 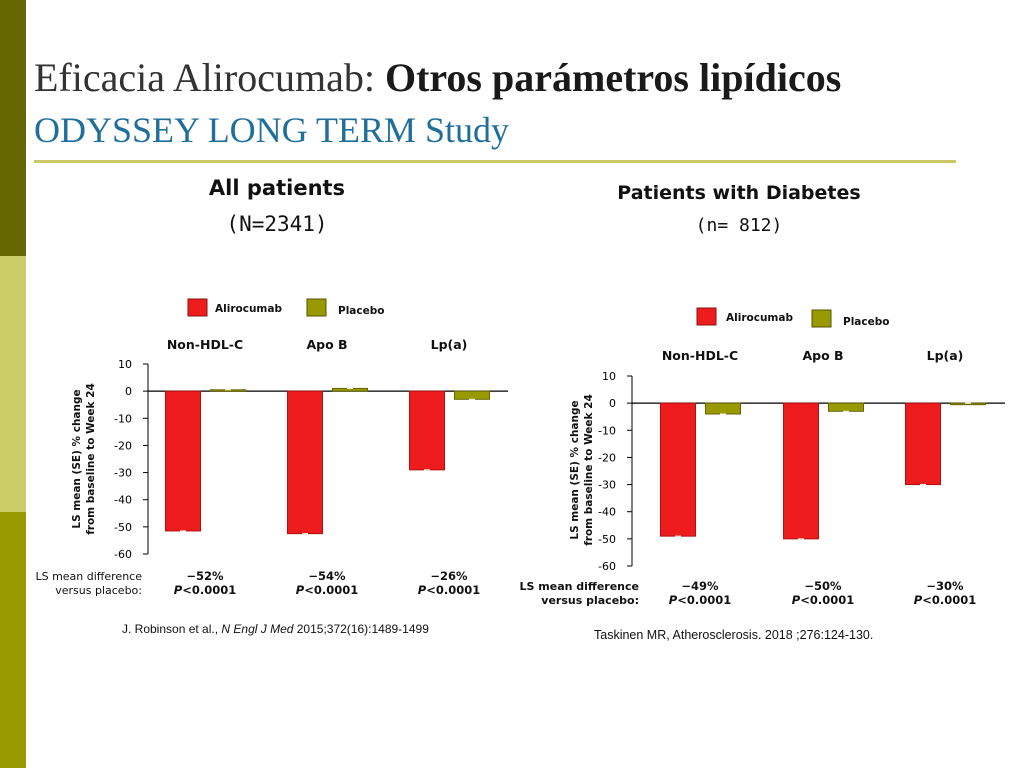 What do you see at coordinates (589, 470) in the screenshot?
I see `chart1-y-axis-label: from baseline to Week 24` at bounding box center [589, 470].